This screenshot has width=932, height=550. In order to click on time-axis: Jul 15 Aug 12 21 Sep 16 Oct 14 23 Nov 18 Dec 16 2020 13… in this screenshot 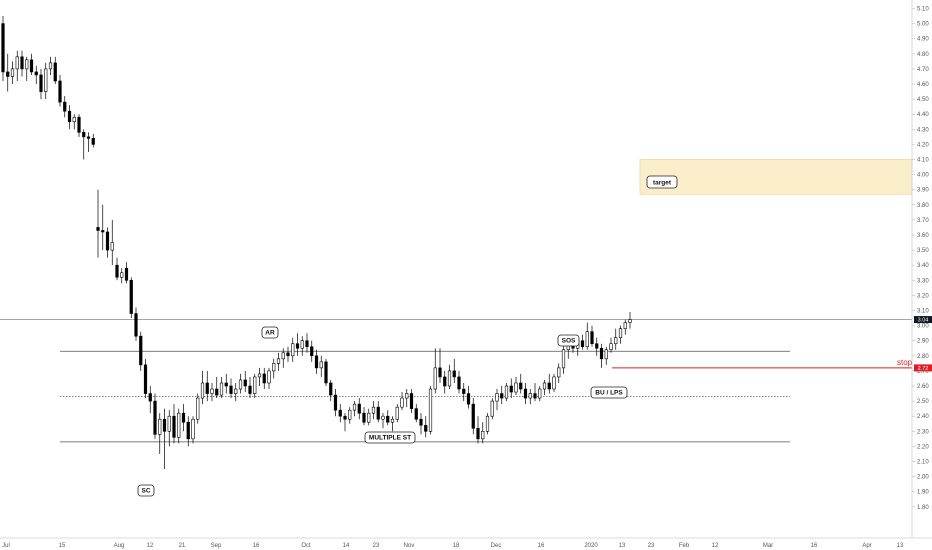, I will do `click(453, 546)`.